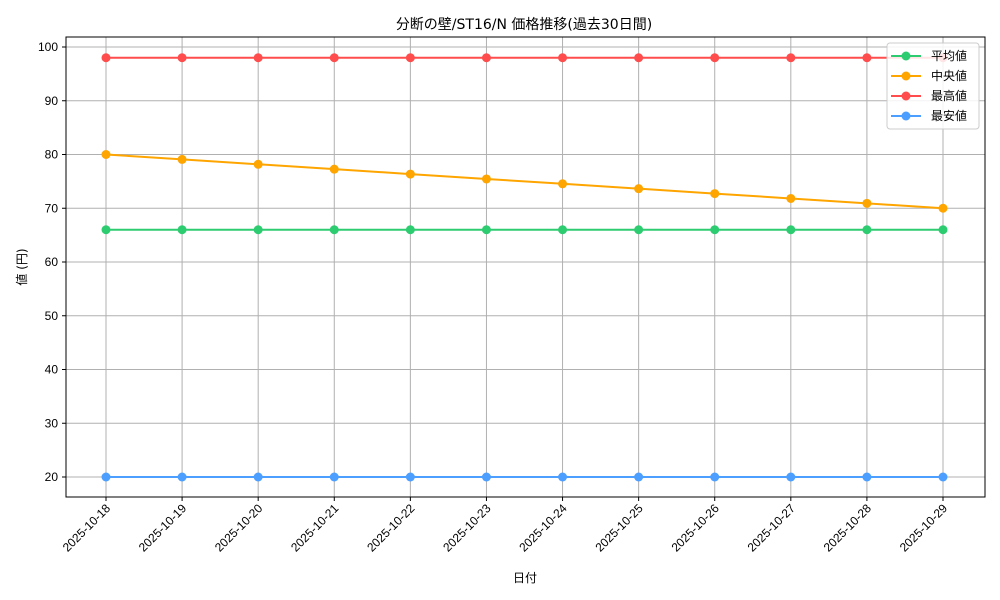 The height and width of the screenshot is (600, 1000). I want to click on x-tick-label: 2025-10-20, so click(239, 528).